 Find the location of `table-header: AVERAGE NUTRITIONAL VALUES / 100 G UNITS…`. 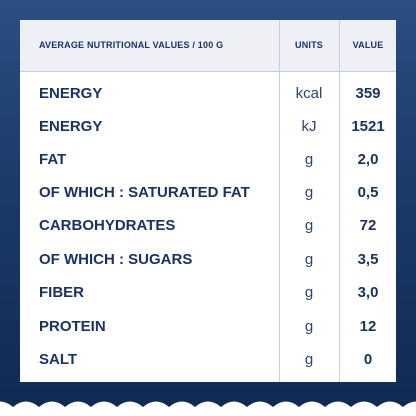

table-header: AVERAGE NUTRITIONAL VALUES / 100 G UNITS… is located at coordinates (208, 46).